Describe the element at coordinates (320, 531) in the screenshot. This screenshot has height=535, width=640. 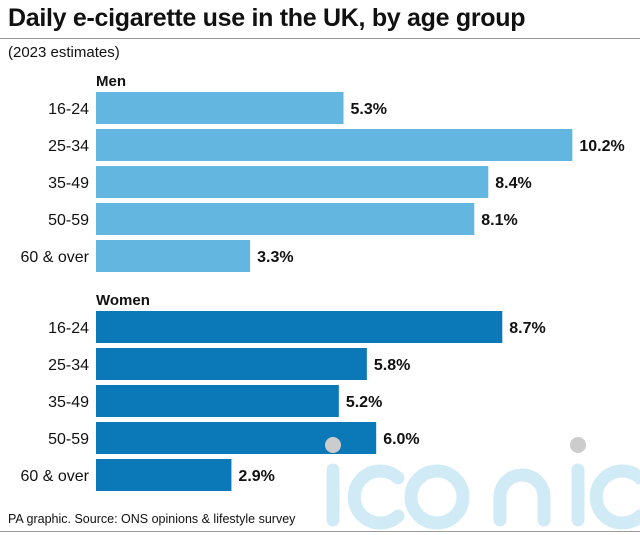
I see `bottom-divider` at that location.